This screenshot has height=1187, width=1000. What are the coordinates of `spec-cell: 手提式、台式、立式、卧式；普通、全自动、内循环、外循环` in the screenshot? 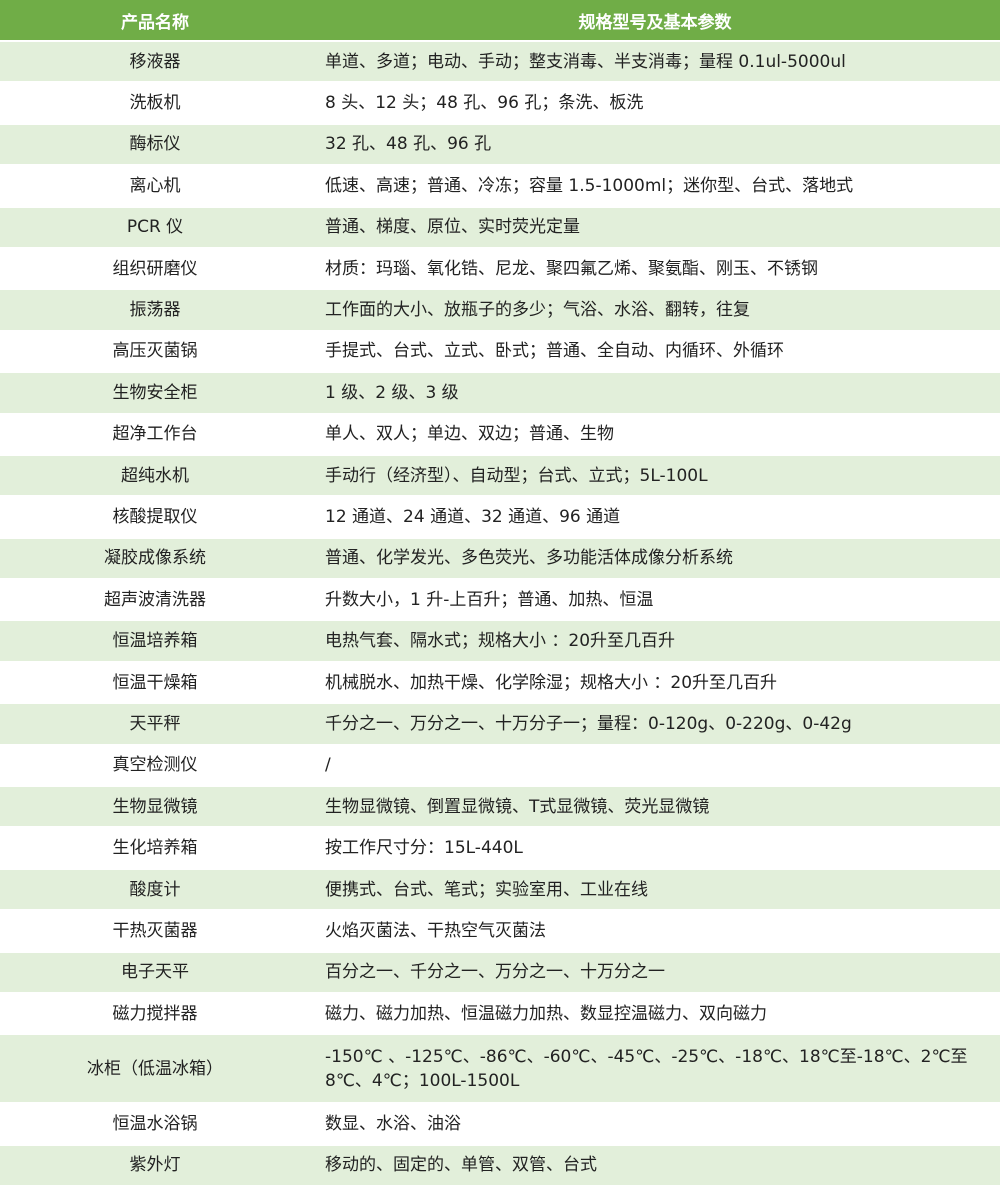 It's located at (655, 351).